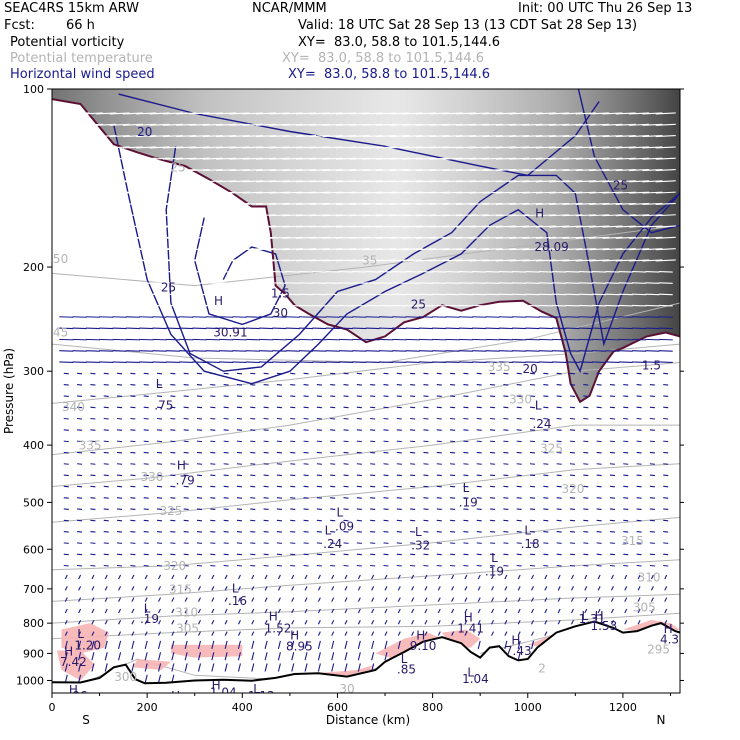  Describe the element at coordinates (80, 25) in the screenshot. I see `fcst-value: 66 h` at that location.